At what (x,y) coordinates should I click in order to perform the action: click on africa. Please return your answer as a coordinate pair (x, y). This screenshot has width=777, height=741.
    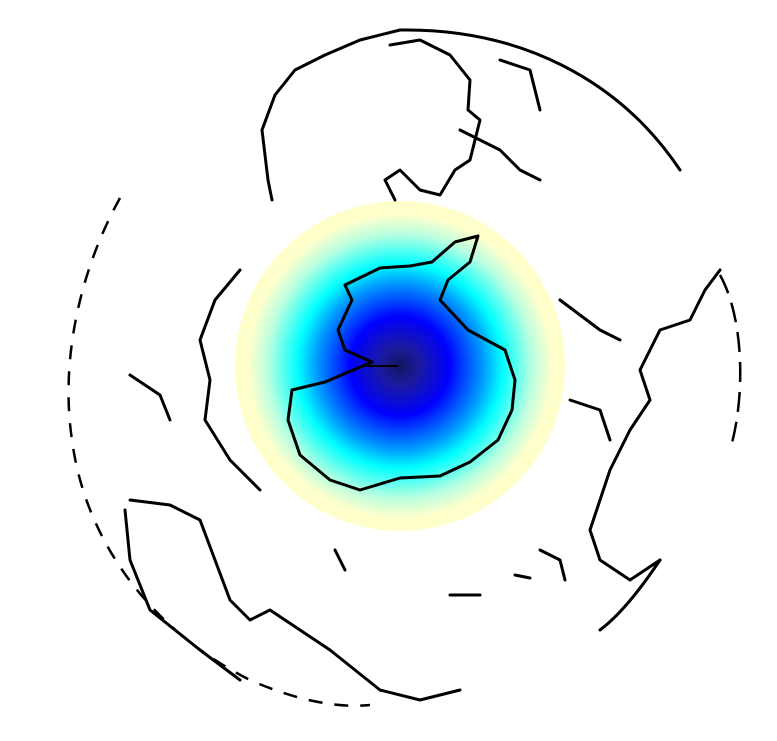
    Looking at the image, I should click on (371, 115).